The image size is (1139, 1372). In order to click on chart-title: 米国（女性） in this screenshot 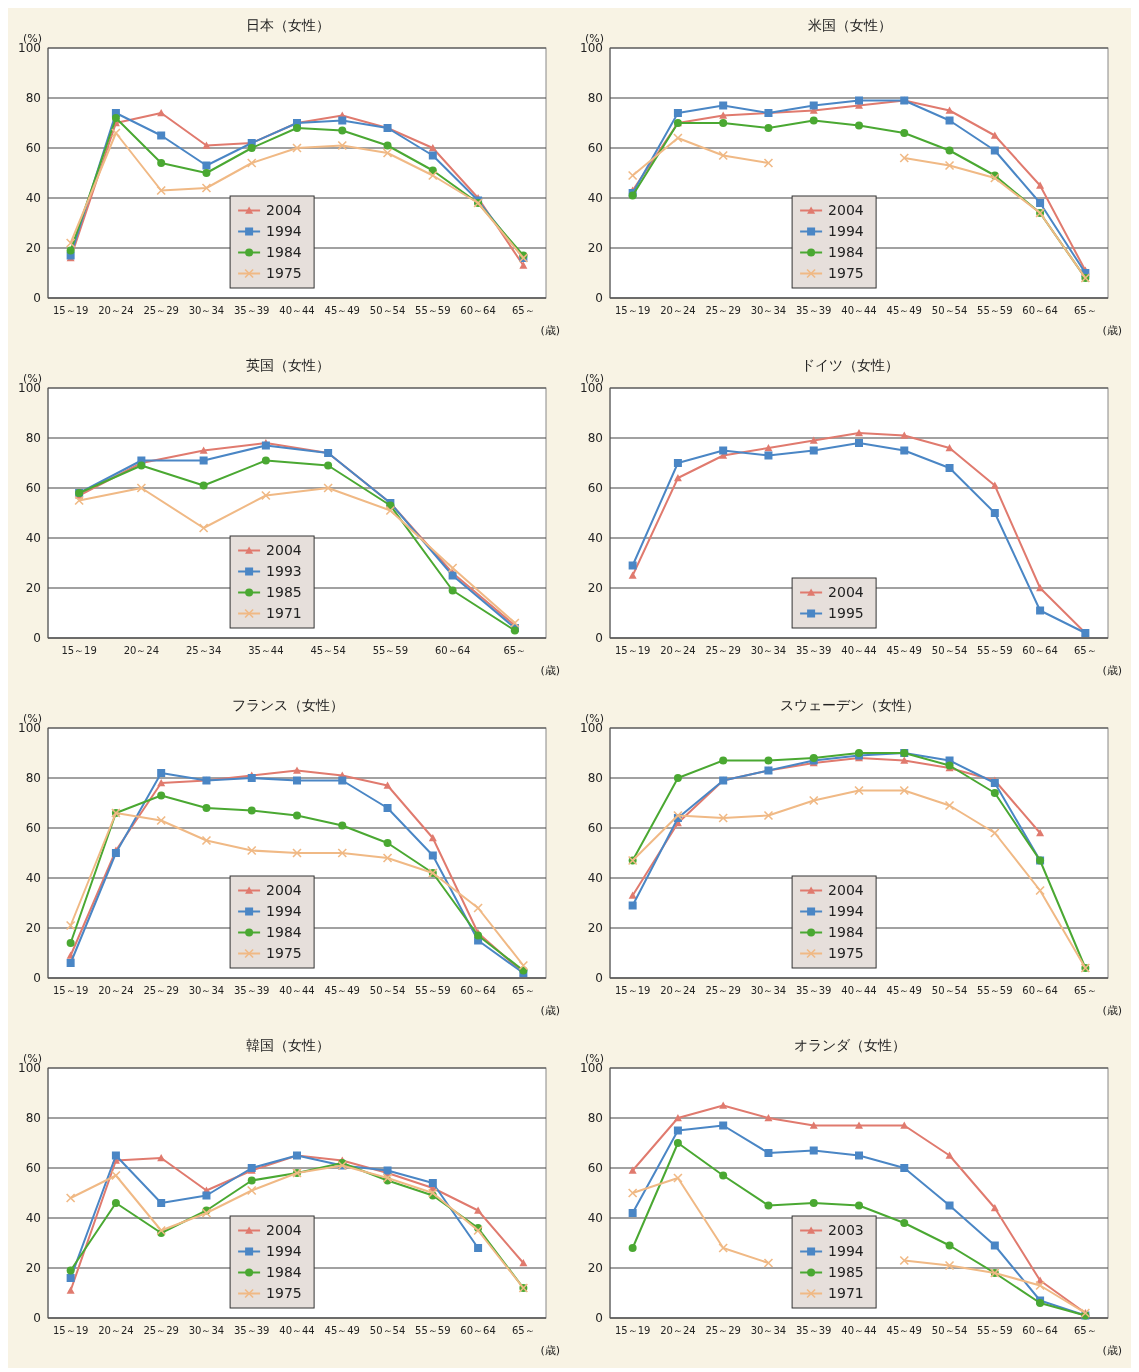, I will do `click(849, 25)`.